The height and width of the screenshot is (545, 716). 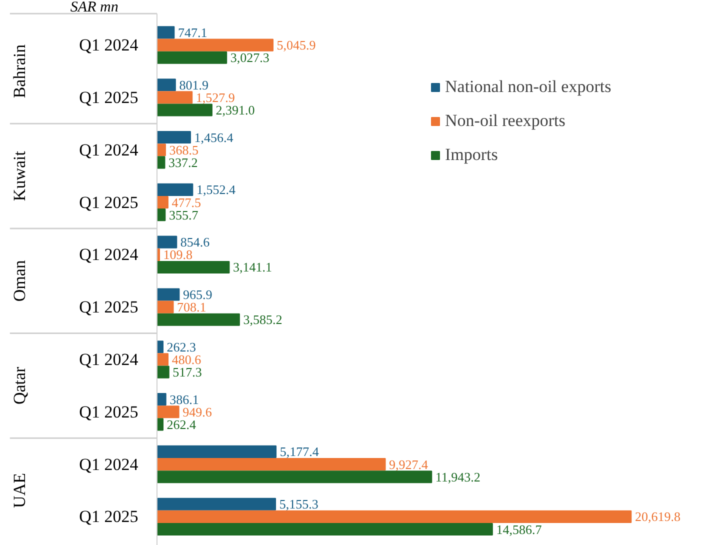 What do you see at coordinates (197, 294) in the screenshot?
I see `data-label: 965.9` at bounding box center [197, 294].